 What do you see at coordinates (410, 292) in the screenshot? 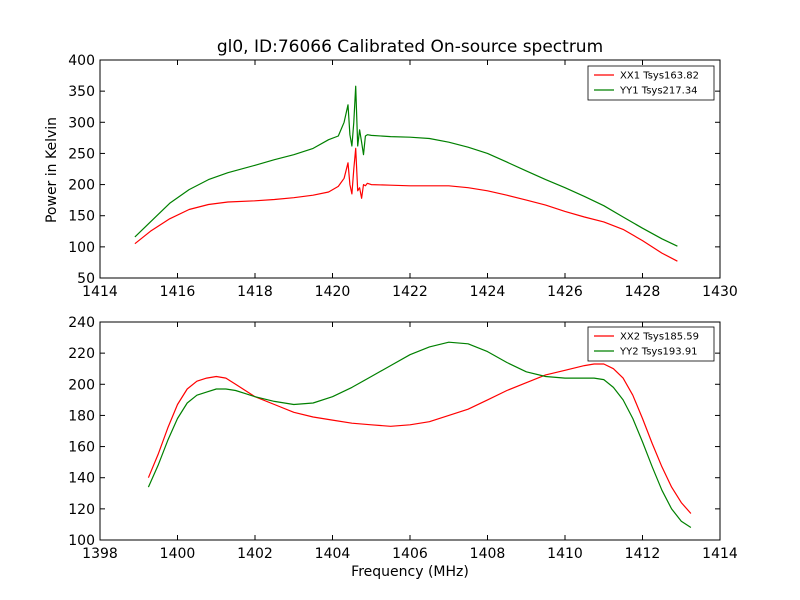
I see `top-x-tick-label: 1422` at bounding box center [410, 292].